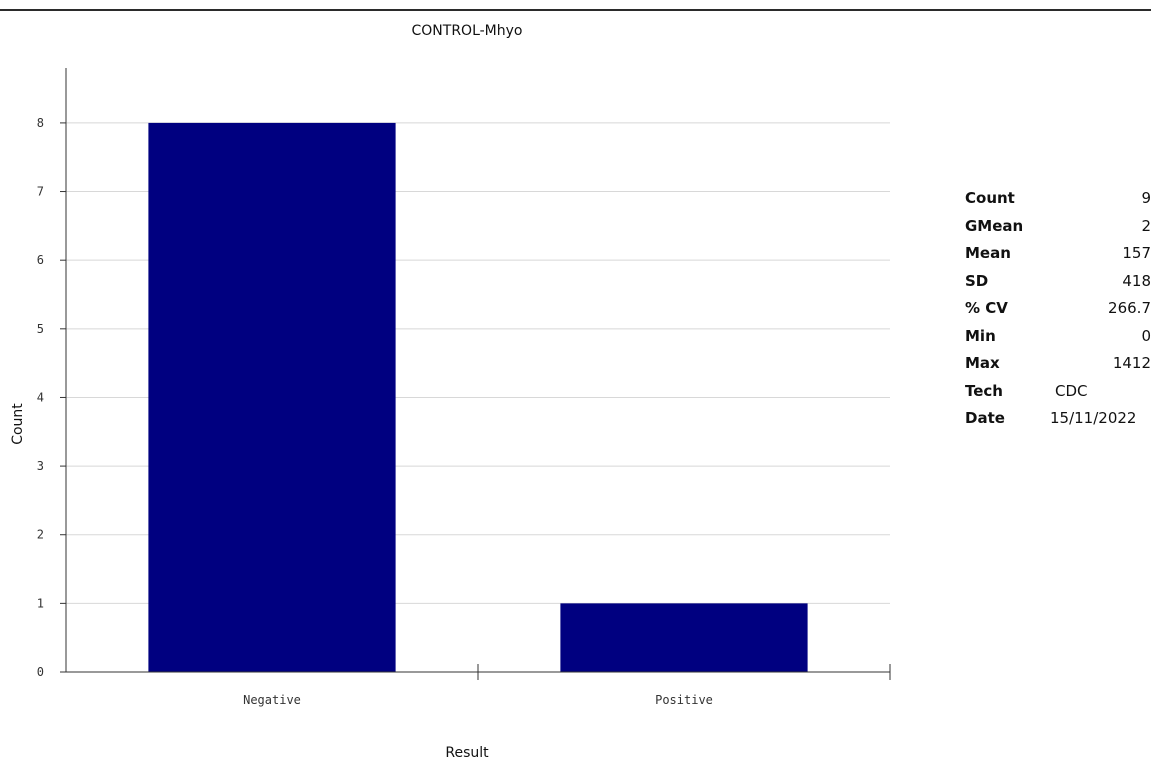 The height and width of the screenshot is (764, 1151). What do you see at coordinates (1136, 253) in the screenshot?
I see `stat-value: 157` at bounding box center [1136, 253].